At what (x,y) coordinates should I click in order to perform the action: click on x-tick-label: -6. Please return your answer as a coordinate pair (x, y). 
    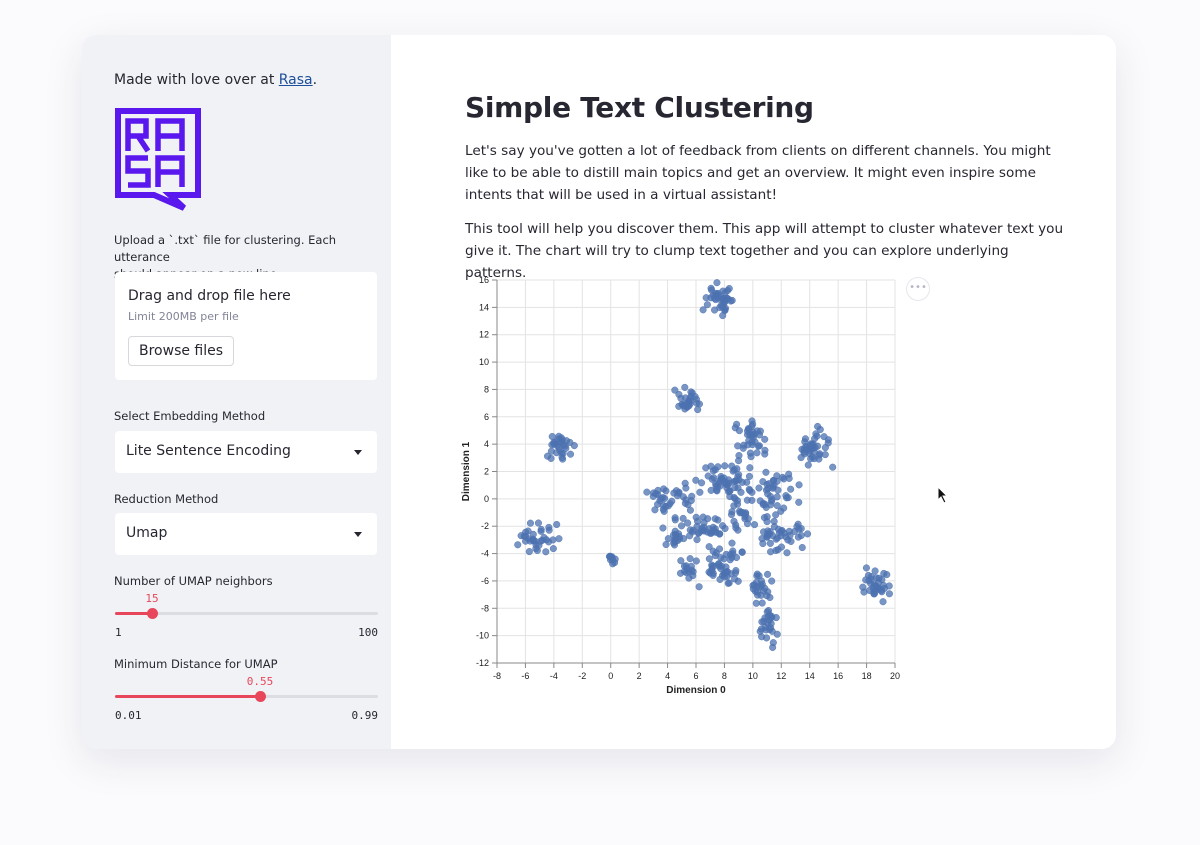
    Looking at the image, I should click on (525, 676).